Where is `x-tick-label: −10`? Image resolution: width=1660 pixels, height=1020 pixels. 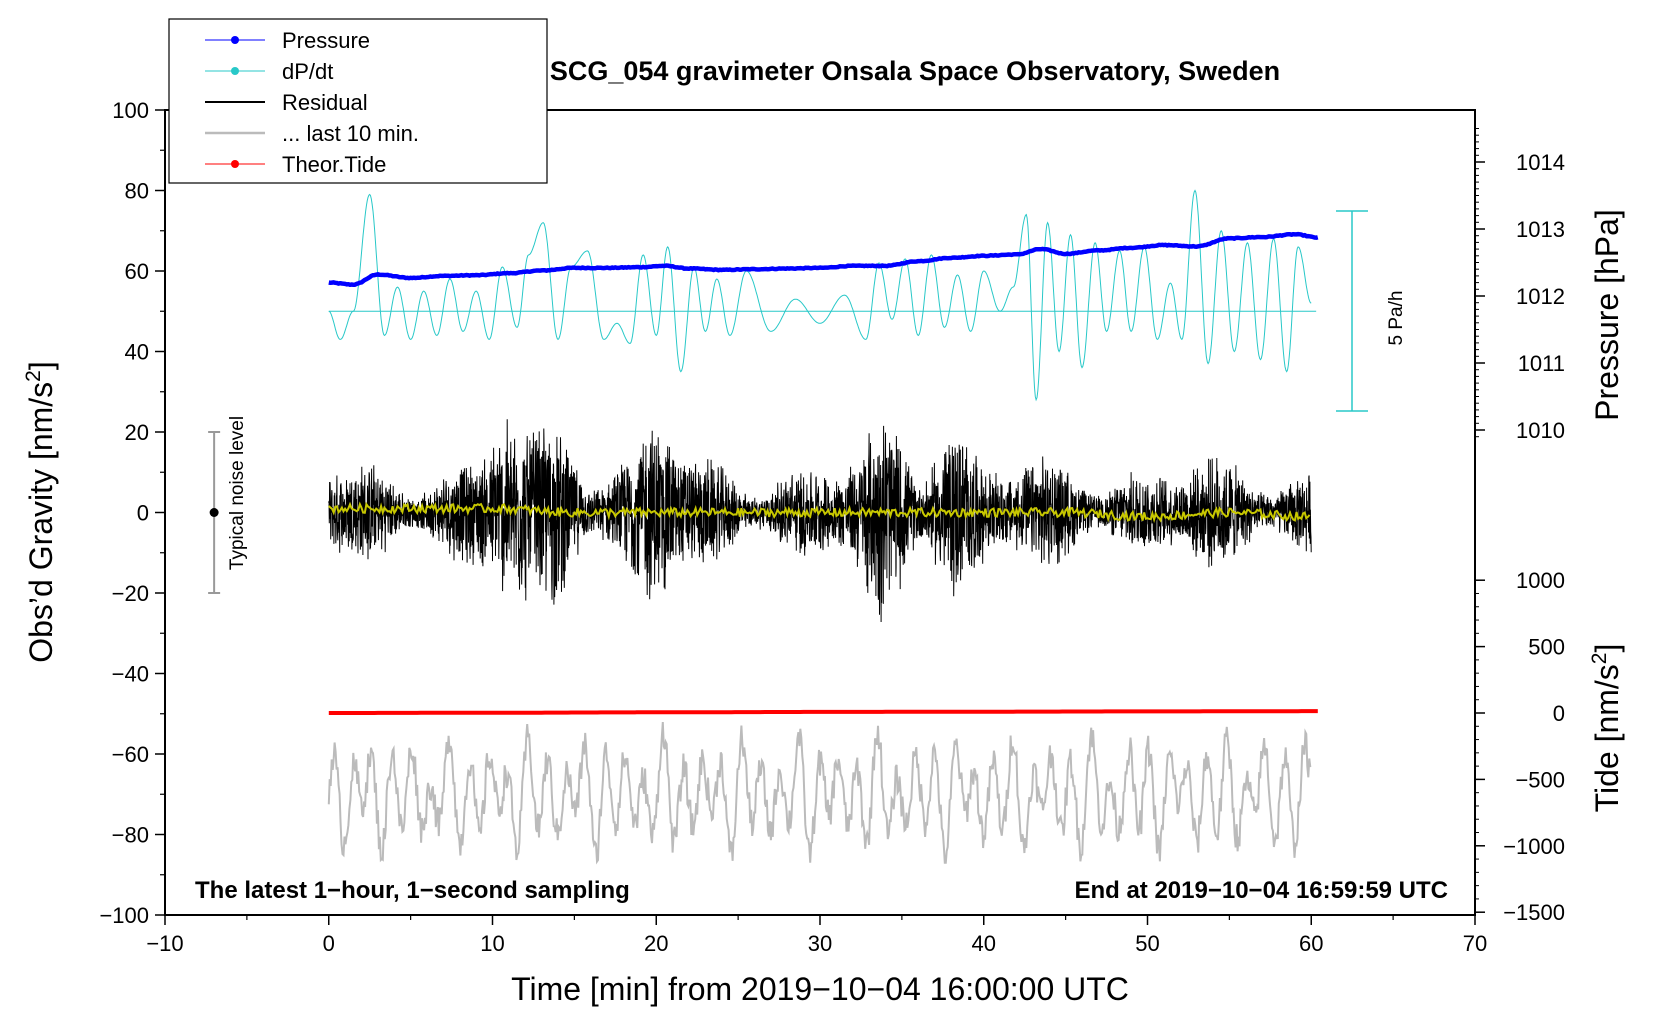
x-tick-label: −10 is located at coordinates (164, 943).